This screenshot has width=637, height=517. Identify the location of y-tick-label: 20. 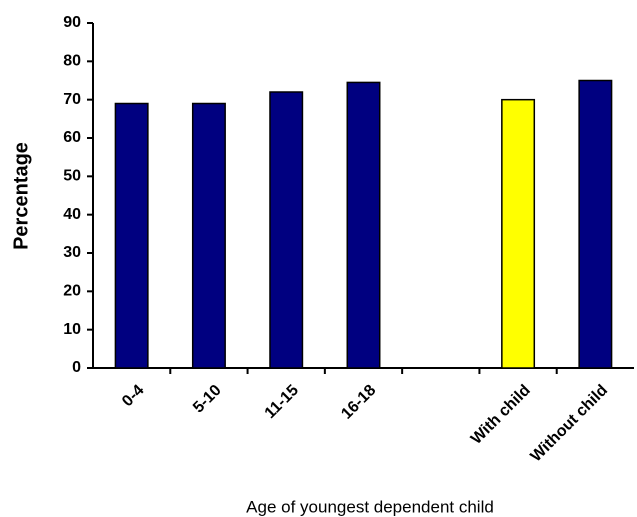
(72, 291).